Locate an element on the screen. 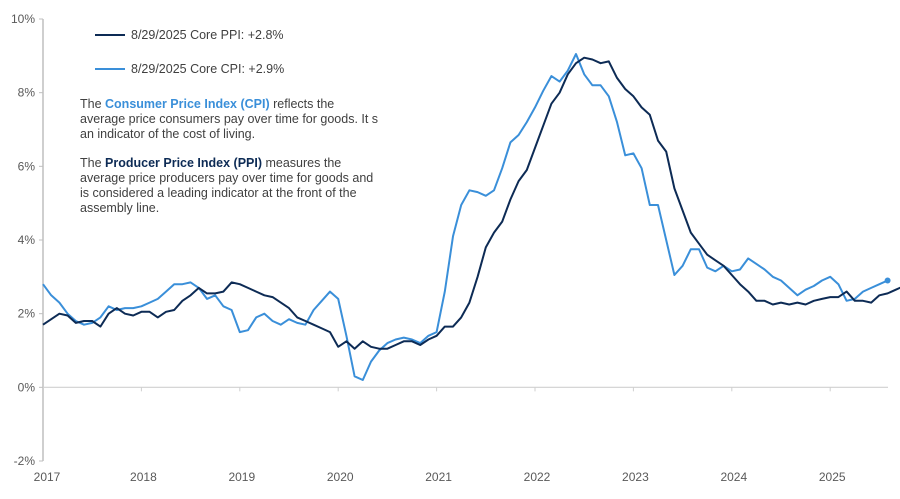 Image resolution: width=900 pixels, height=499 pixels. cpi-annotation-prefix: The is located at coordinates (93, 104).